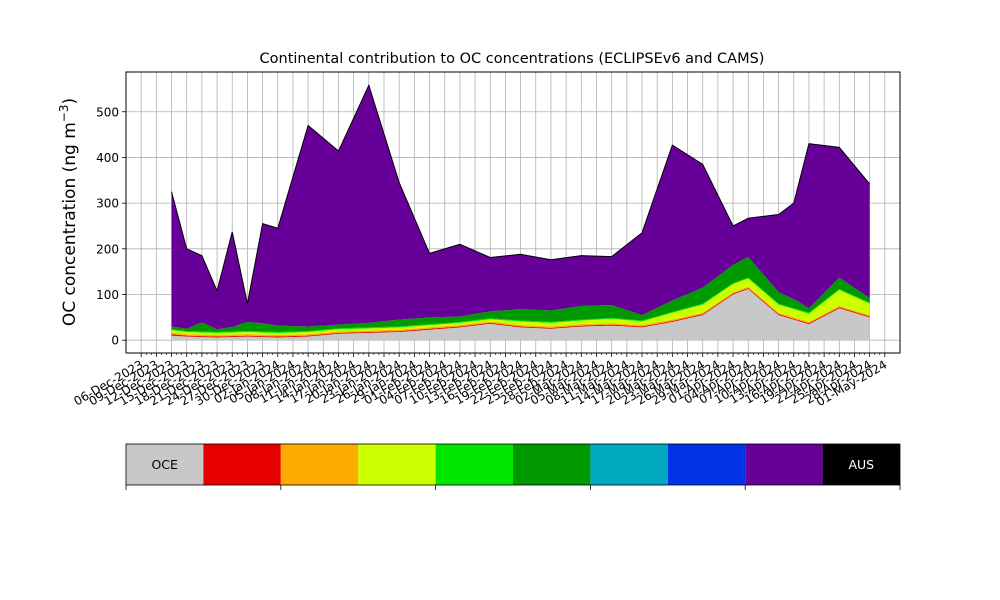 This screenshot has width=1000, height=600. I want to click on legend-label-rus: RUS, so click(707, 464).